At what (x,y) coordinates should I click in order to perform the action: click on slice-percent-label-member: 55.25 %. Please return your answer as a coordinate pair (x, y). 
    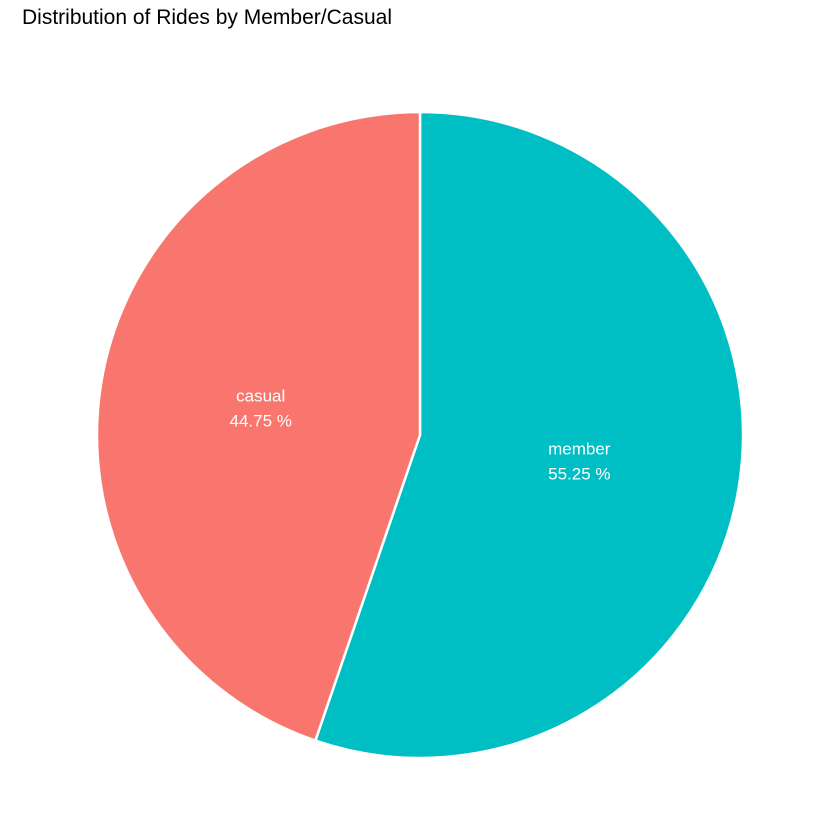
    Looking at the image, I should click on (579, 474).